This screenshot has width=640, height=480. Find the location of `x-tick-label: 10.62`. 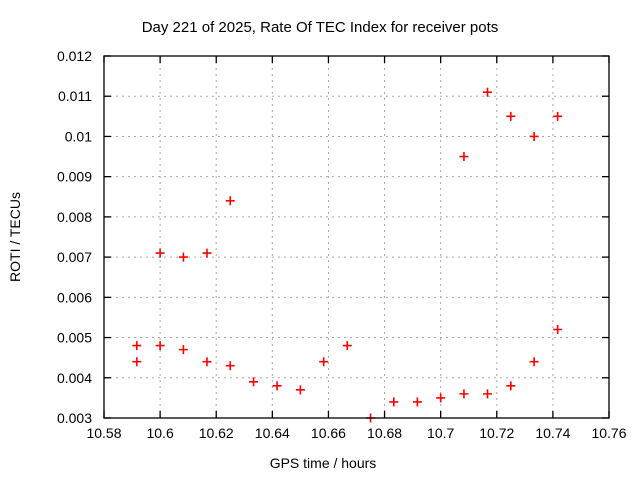

x-tick-label: 10.62 is located at coordinates (216, 433).